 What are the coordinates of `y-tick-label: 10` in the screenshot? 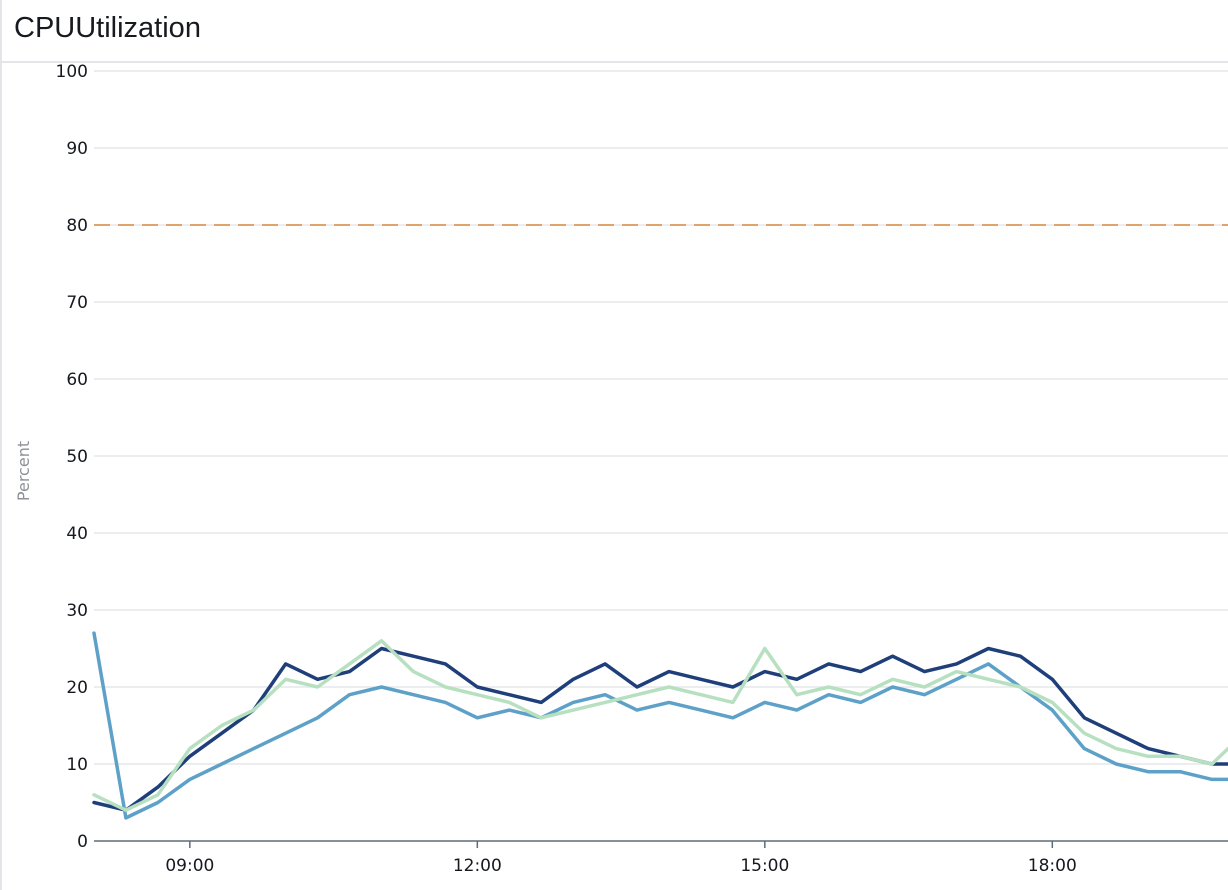 It's located at (77, 765).